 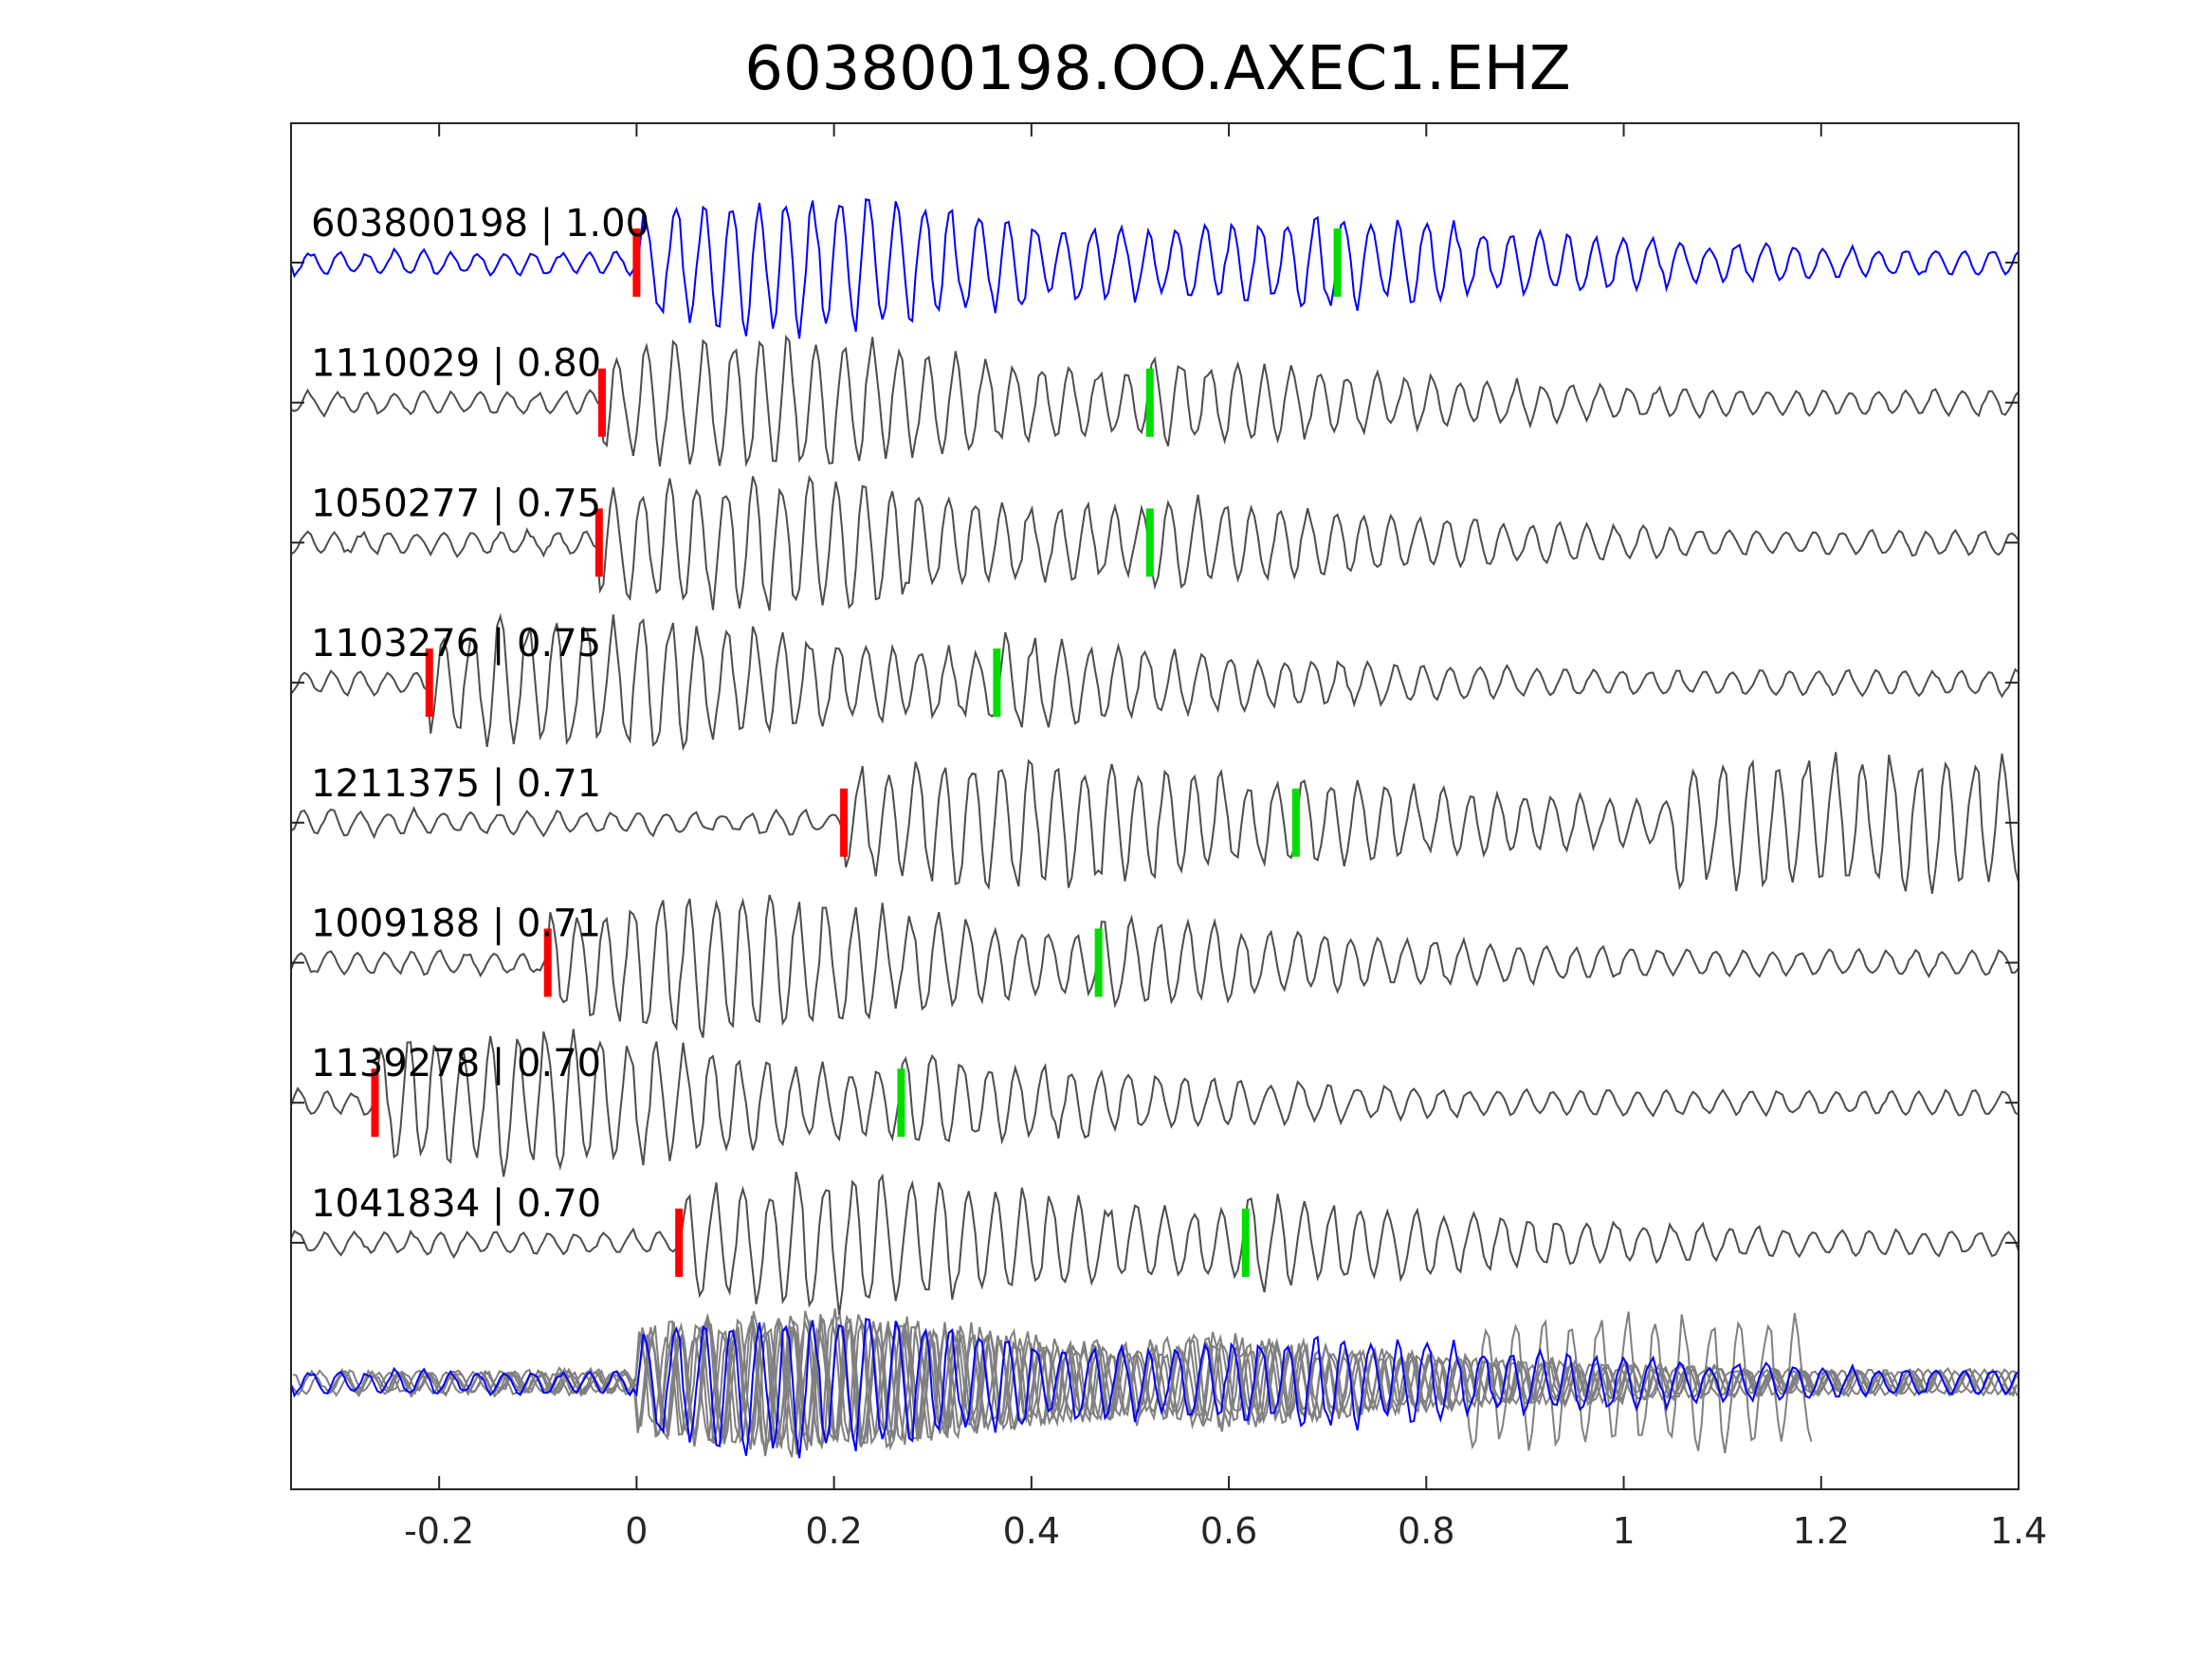 What do you see at coordinates (1031, 1531) in the screenshot?
I see `x-tick-label: 0.4` at bounding box center [1031, 1531].